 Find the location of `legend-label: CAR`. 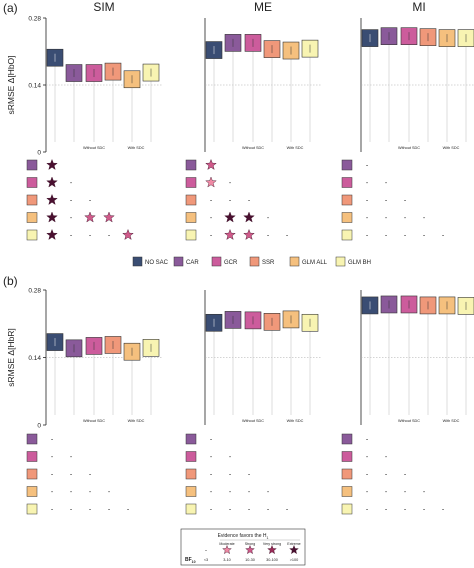

legend-label: CAR is located at coordinates (192, 263).